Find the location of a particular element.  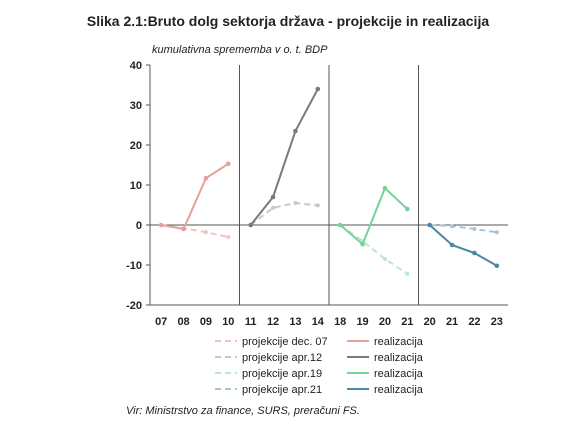

x-tick-label: 11 is located at coordinates (251, 322).